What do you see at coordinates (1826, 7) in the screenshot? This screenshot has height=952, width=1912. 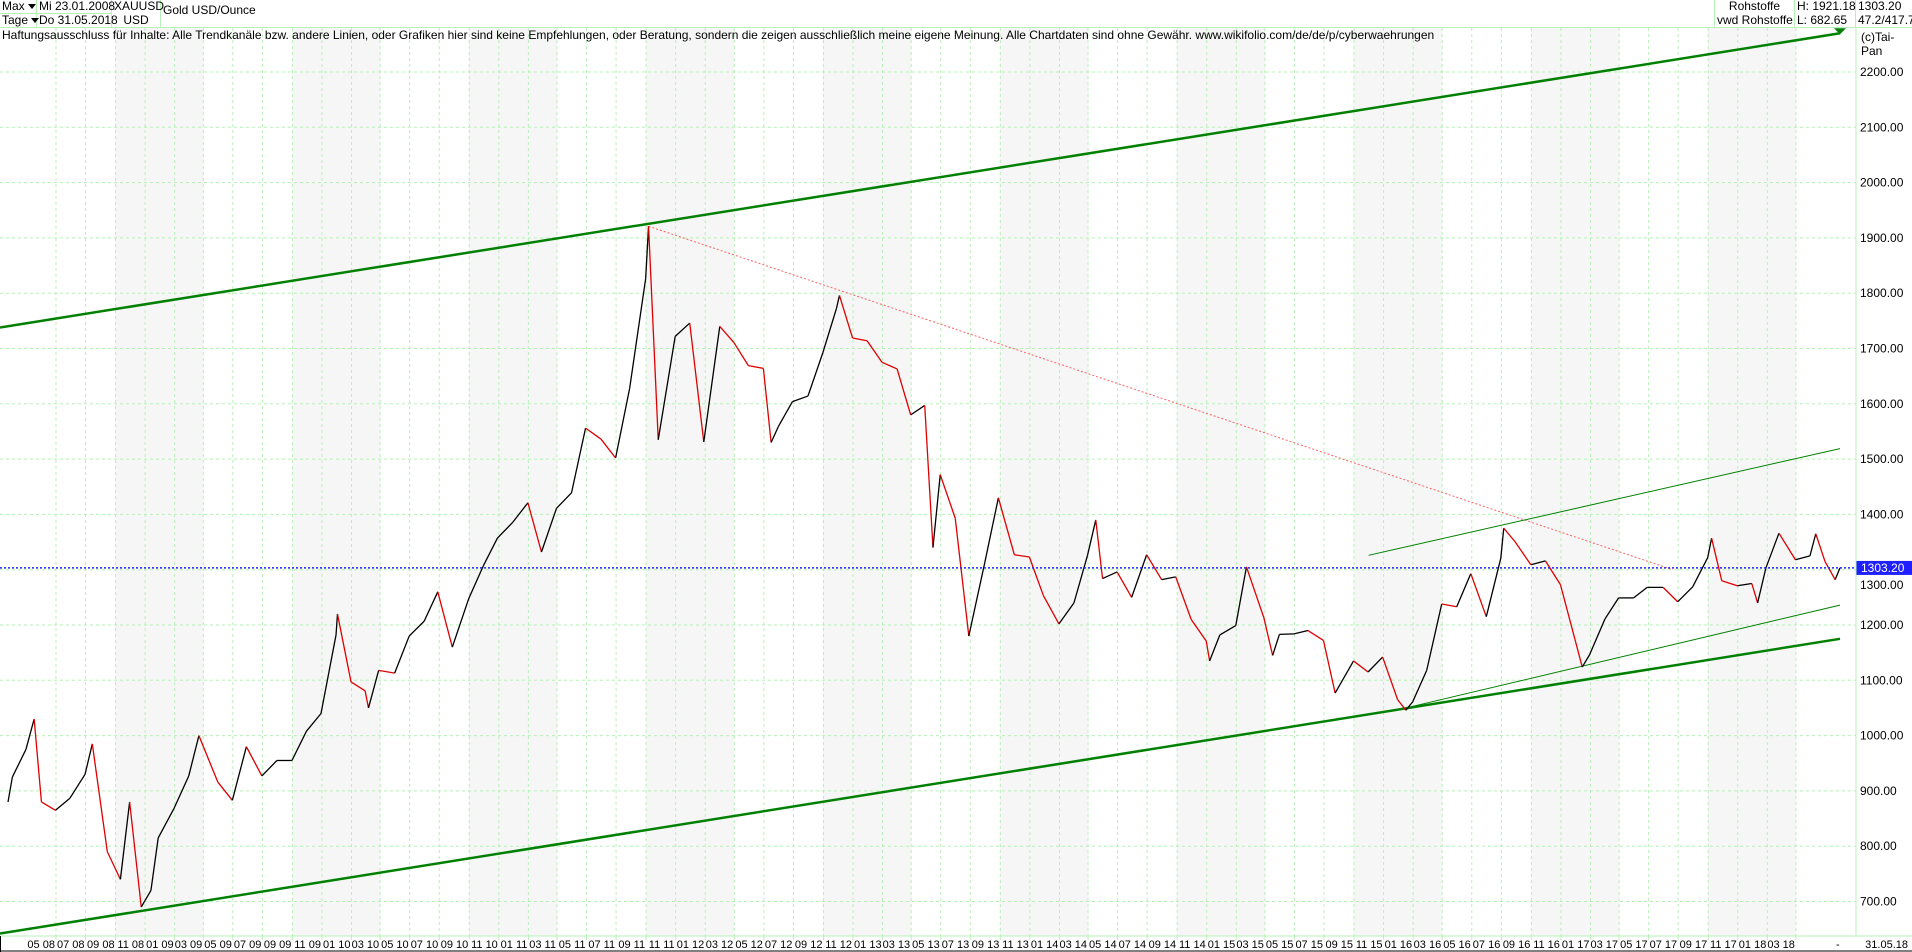 I see `high-value: H: 1921.18` at bounding box center [1826, 7].